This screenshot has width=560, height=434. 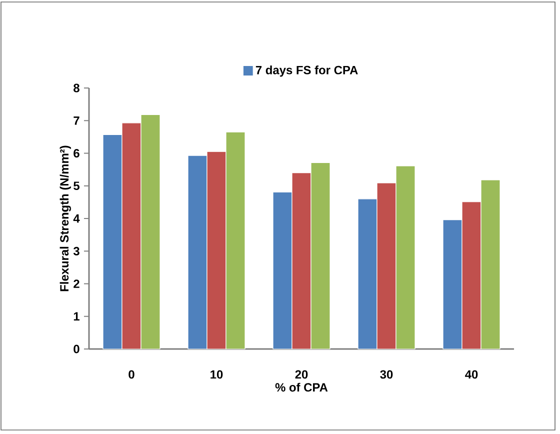 What do you see at coordinates (301, 387) in the screenshot?
I see `x-axis-title: % of CPA` at bounding box center [301, 387].